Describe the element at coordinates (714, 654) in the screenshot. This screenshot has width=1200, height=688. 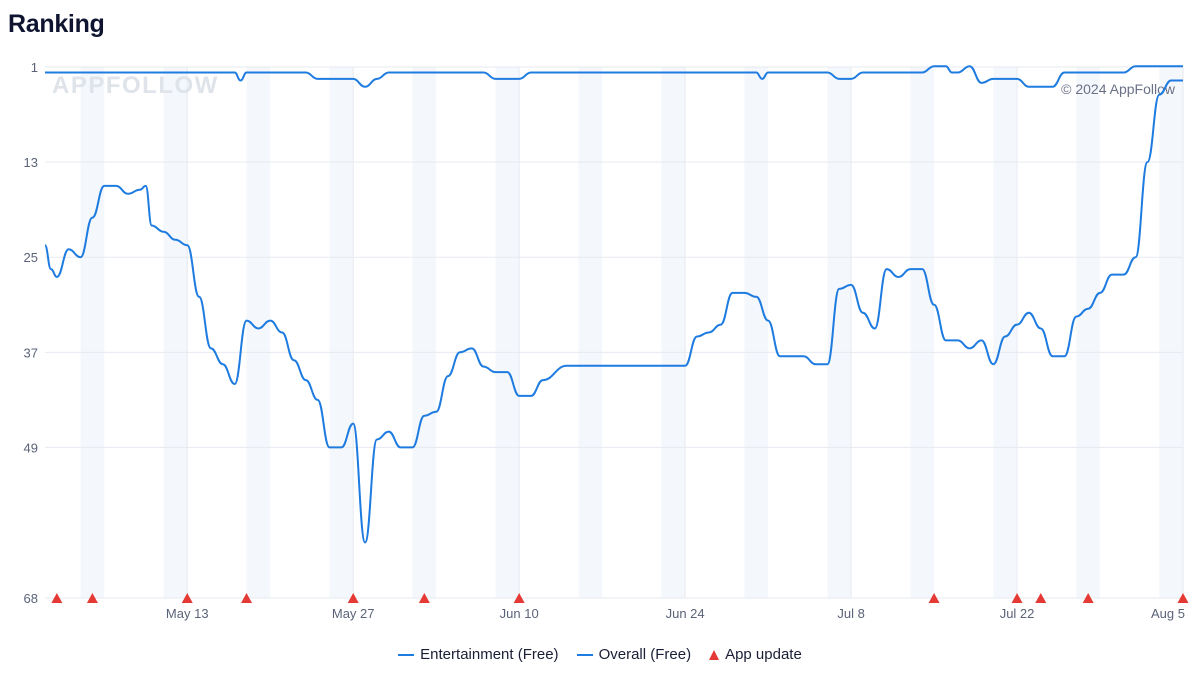
I see `triangle-marker-icon` at that location.